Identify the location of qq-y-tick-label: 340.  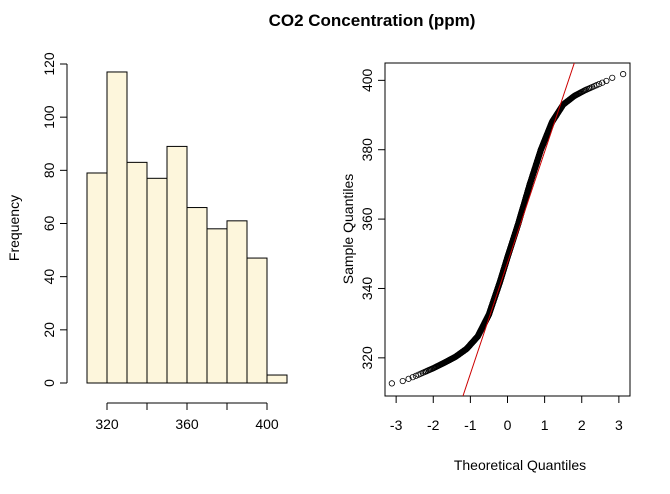
(367, 289).